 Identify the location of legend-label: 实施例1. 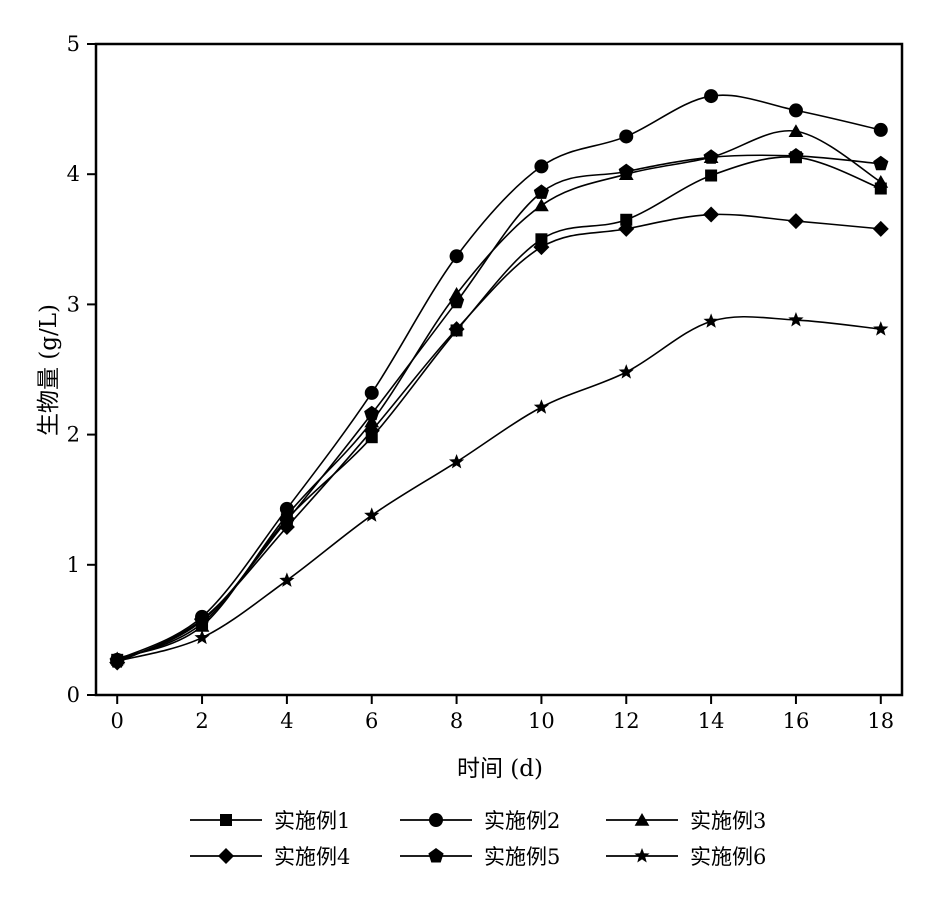
(312, 821).